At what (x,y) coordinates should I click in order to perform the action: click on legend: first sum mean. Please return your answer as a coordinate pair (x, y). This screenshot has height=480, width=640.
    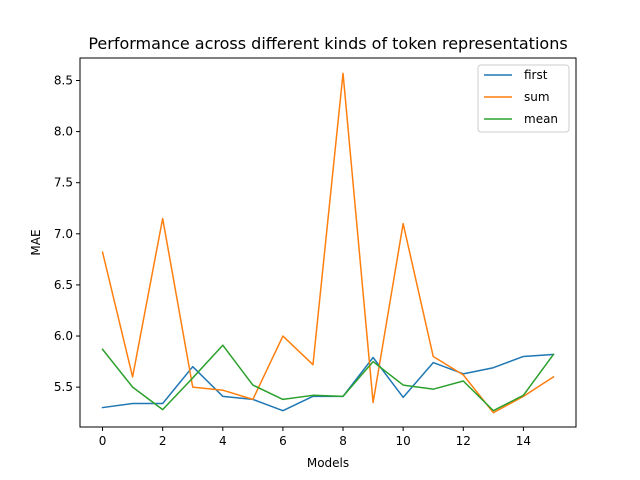
    Looking at the image, I should click on (523, 98).